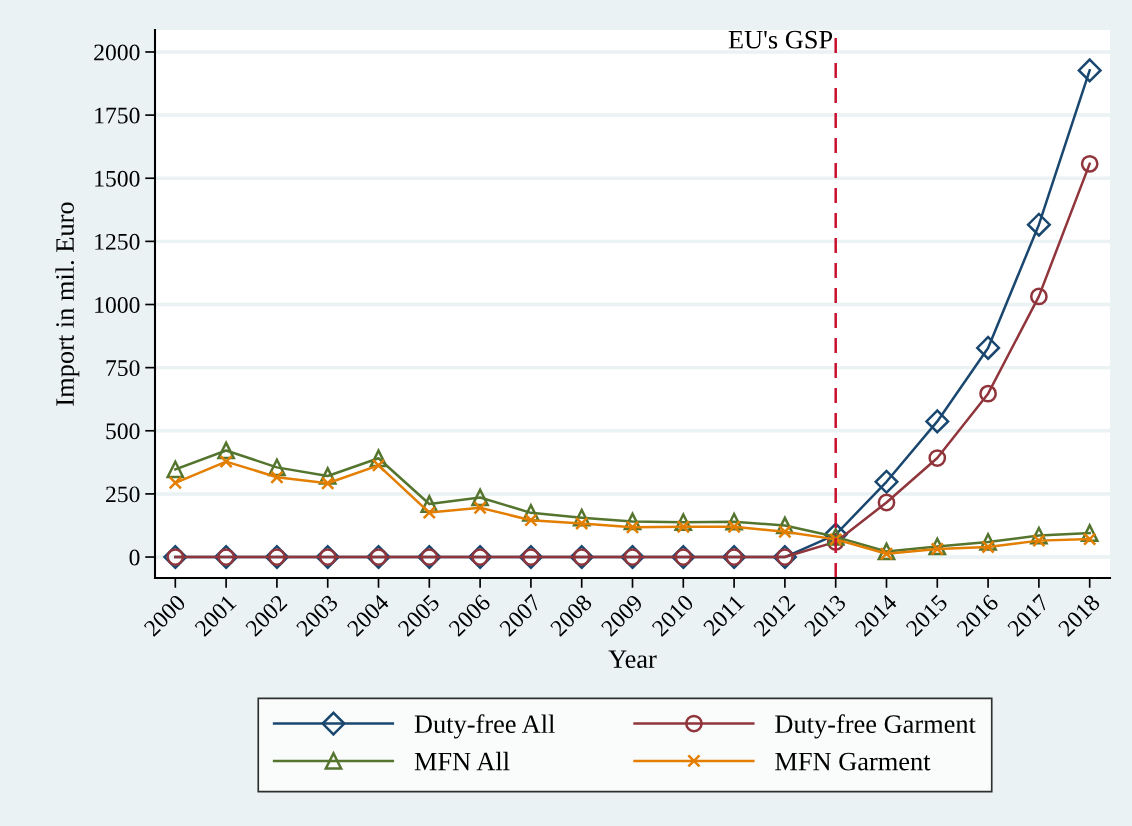 The height and width of the screenshot is (826, 1132). What do you see at coordinates (853, 761) in the screenshot?
I see `legend-label: MFN Garment` at bounding box center [853, 761].